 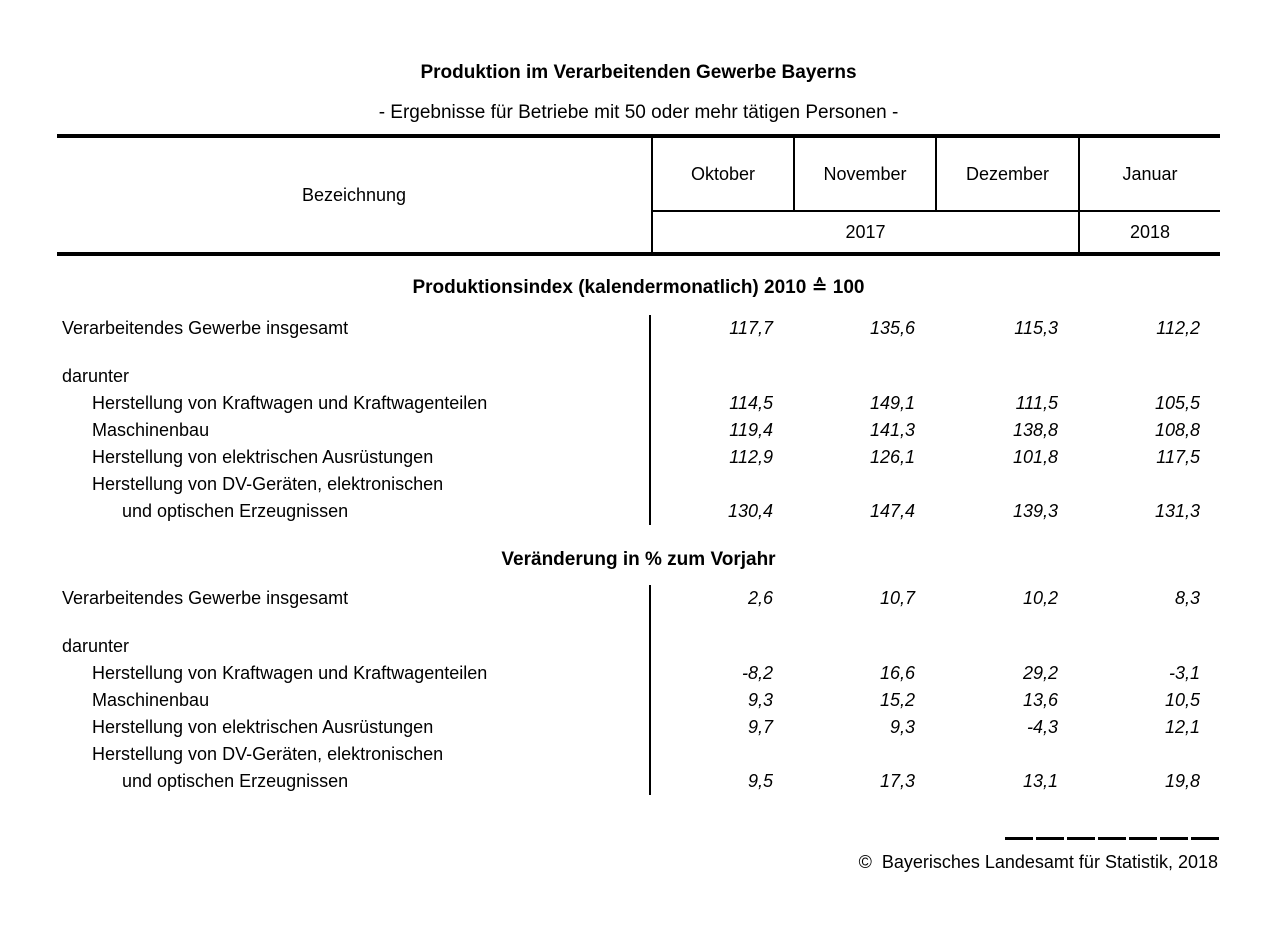 What do you see at coordinates (892, 457) in the screenshot?
I see `value-cell-november: 126,1` at bounding box center [892, 457].